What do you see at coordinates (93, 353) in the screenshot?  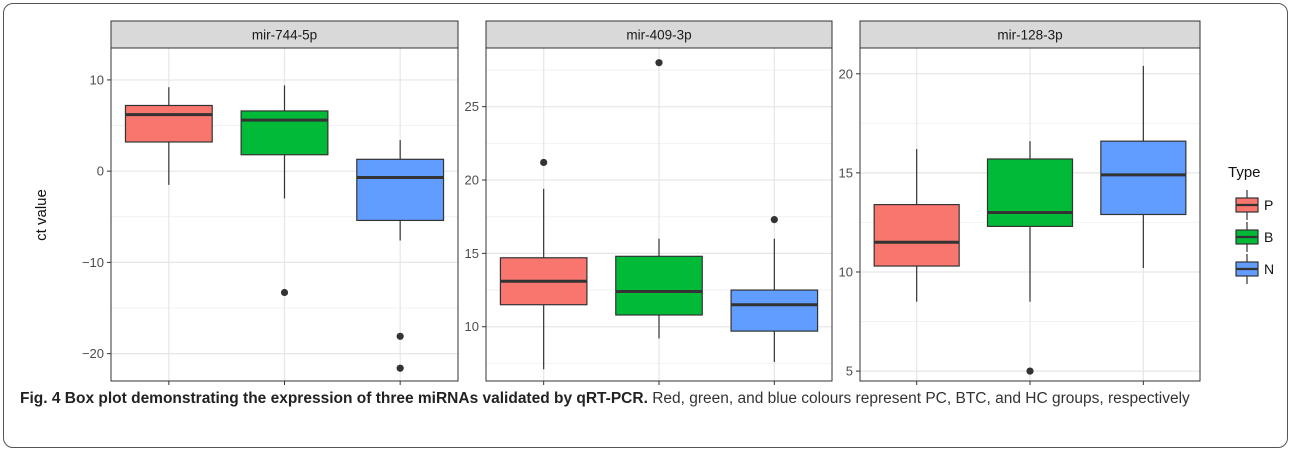 I see `y-tick-label: −20` at bounding box center [93, 353].